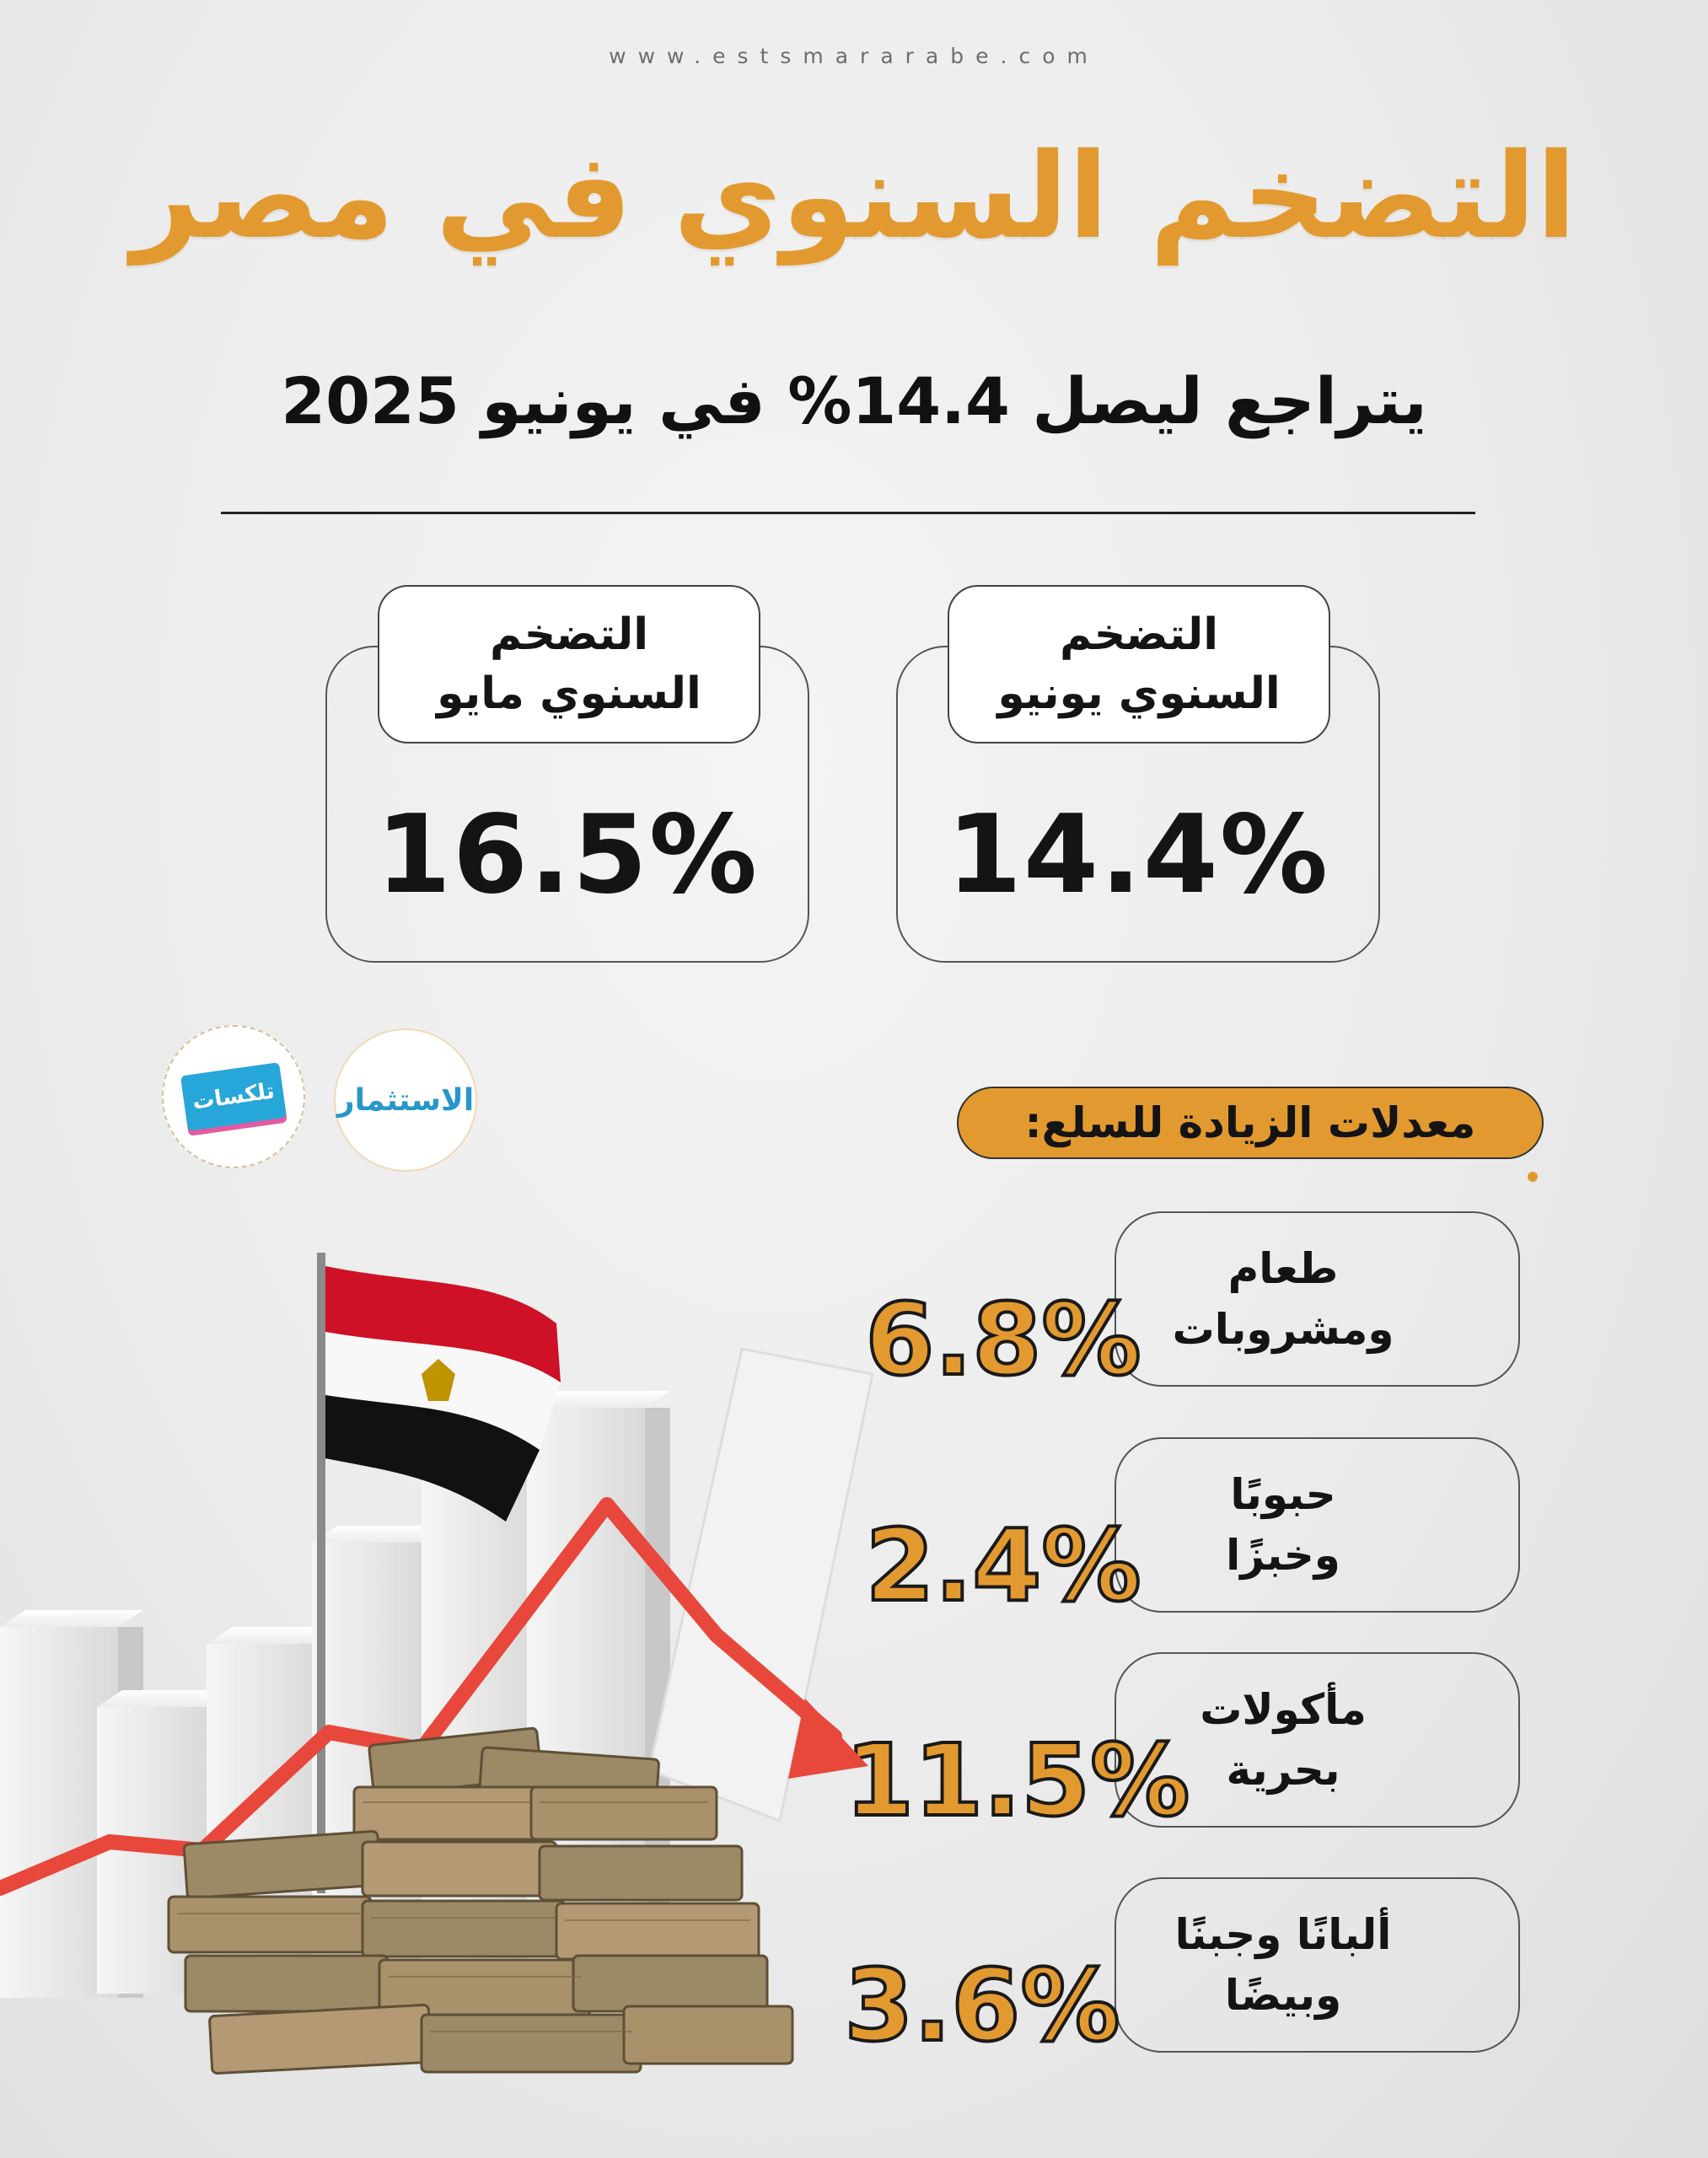  What do you see at coordinates (481, 1900) in the screenshot?
I see `banknotes-stack-icon` at bounding box center [481, 1900].